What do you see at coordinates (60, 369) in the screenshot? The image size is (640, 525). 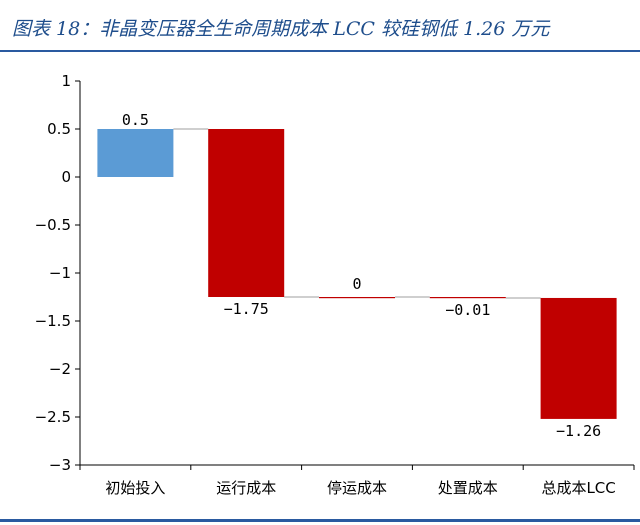 I see `y-tick-label: −2` at bounding box center [60, 369].